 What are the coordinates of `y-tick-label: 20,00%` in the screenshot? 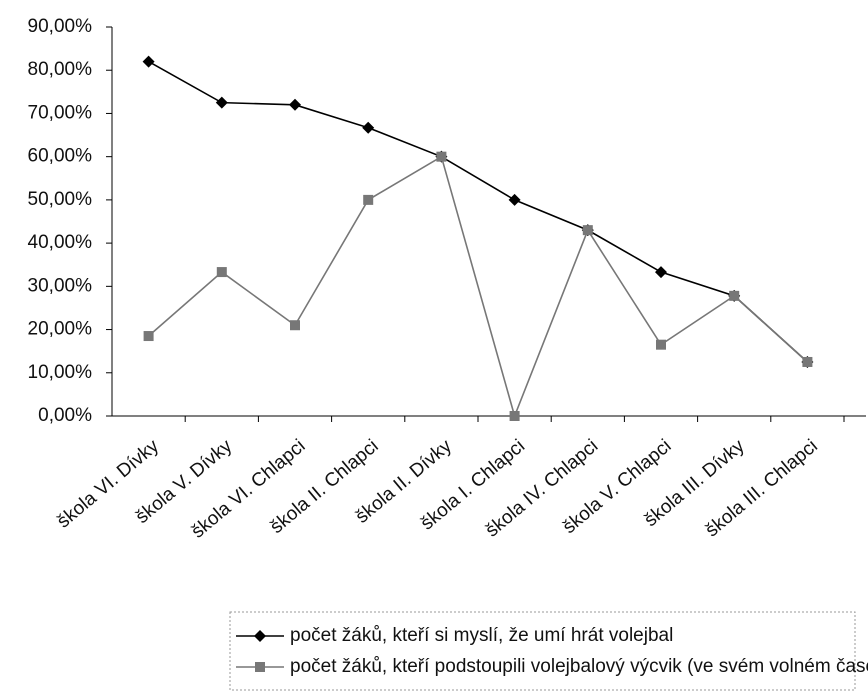 It's located at (60, 329).